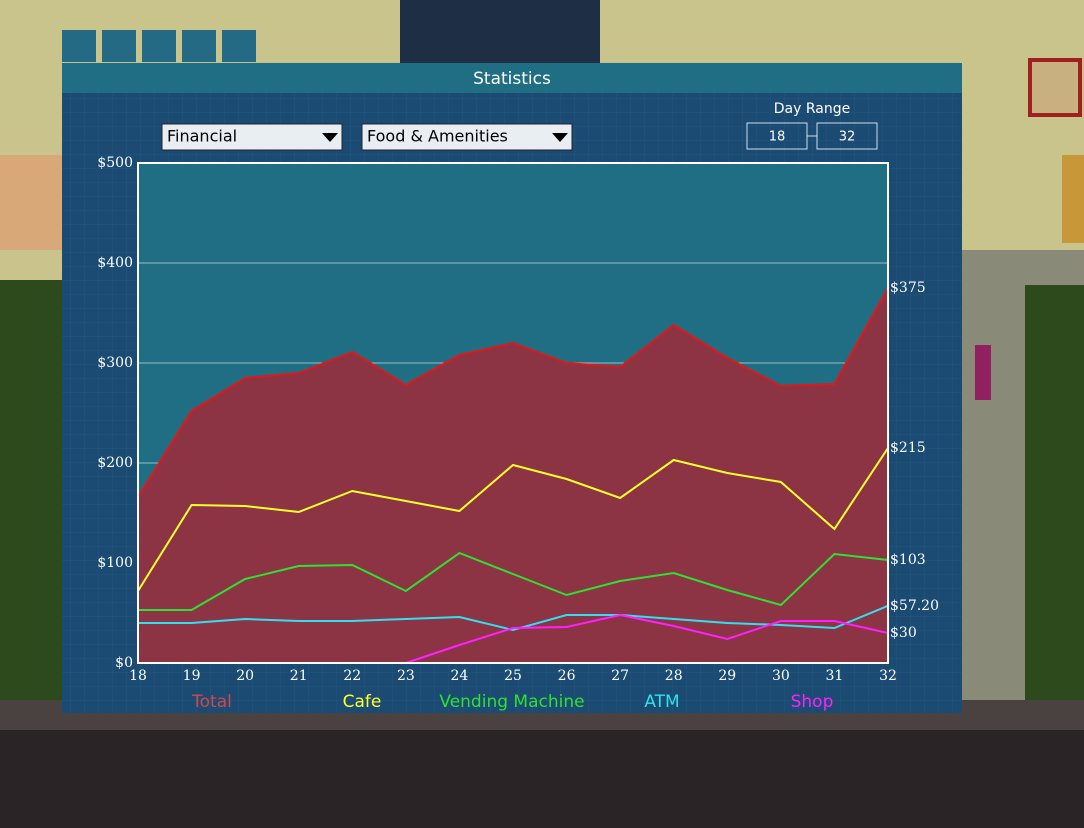 This screenshot has height=828, width=1084. What do you see at coordinates (115, 263) in the screenshot?
I see `y-tick-label: $400` at bounding box center [115, 263].